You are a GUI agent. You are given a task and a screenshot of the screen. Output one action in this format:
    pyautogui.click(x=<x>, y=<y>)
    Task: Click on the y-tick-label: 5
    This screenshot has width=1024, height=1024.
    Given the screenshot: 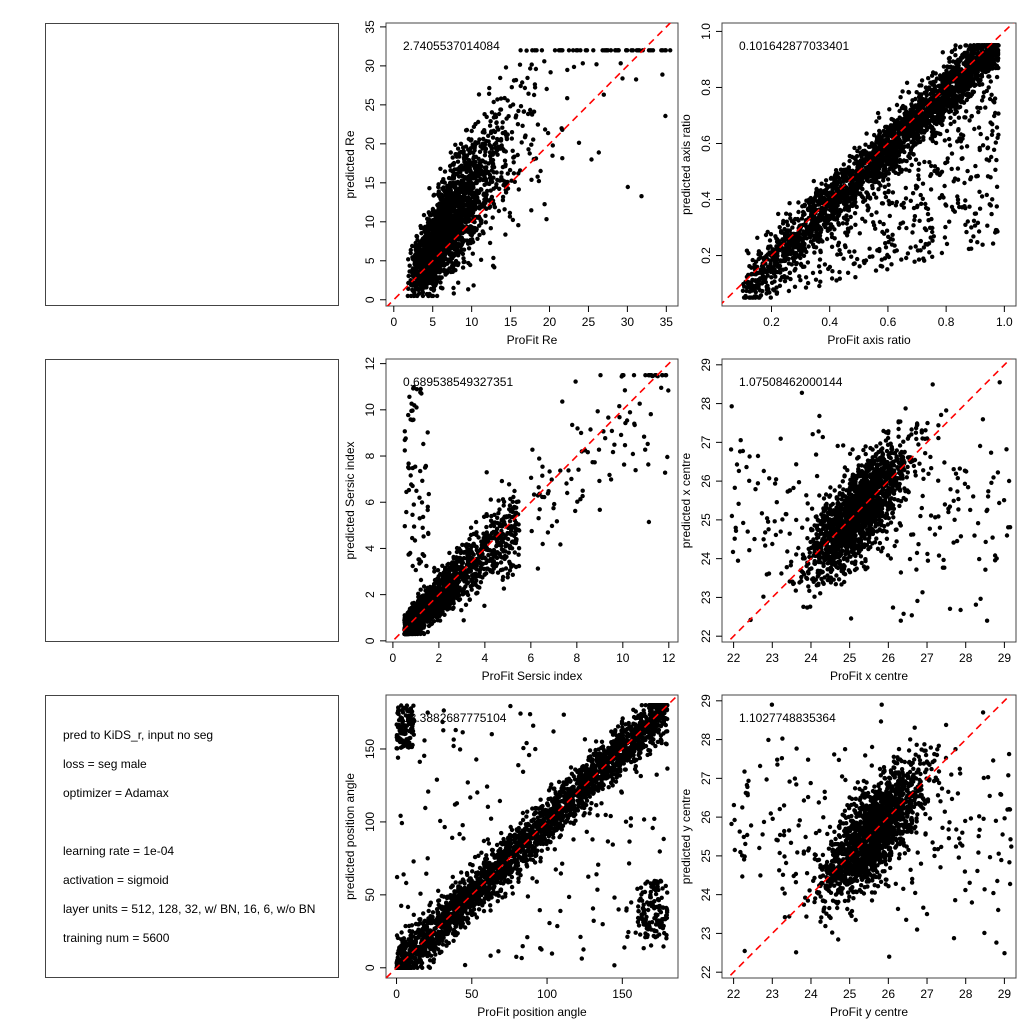 What is the action you would take?
    pyautogui.click(x=370, y=260)
    